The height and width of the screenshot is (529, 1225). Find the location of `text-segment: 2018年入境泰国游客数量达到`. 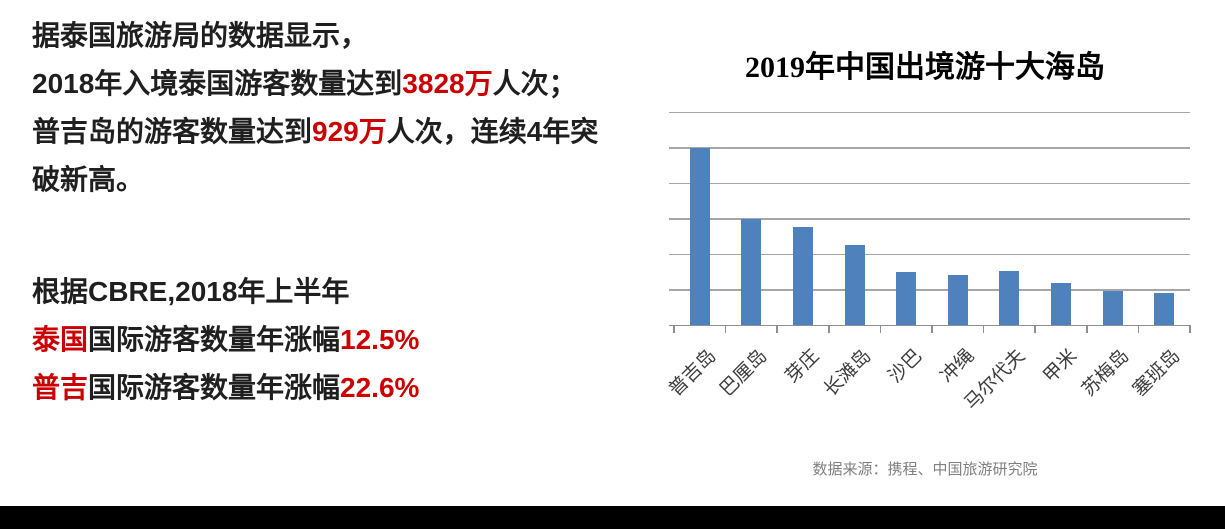

text-segment: 2018年入境泰国游客数量达到 is located at coordinates (217, 83).